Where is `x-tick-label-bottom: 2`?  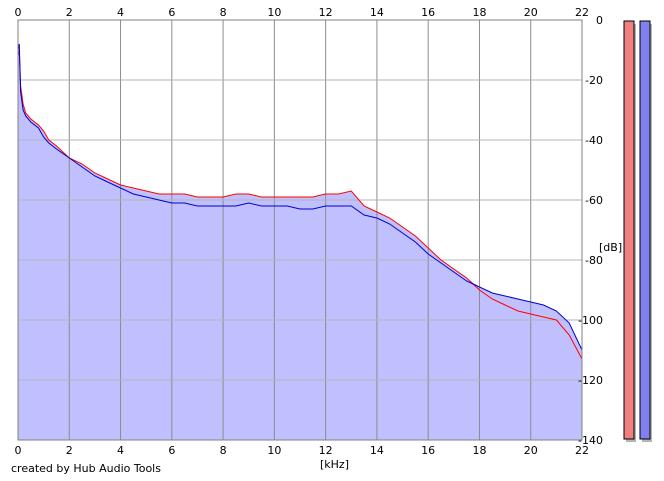
x-tick-label-bottom: 2 is located at coordinates (69, 450).